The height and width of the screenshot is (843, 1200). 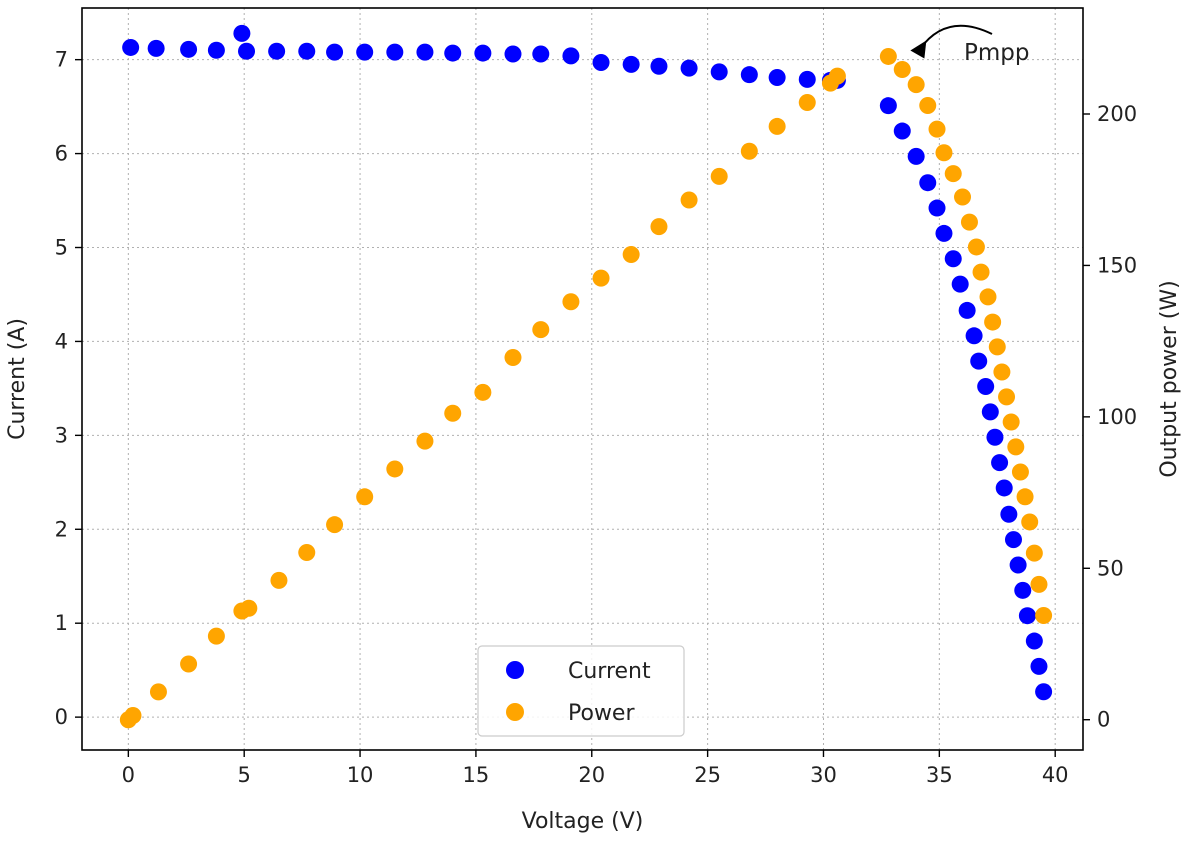 I want to click on y-tick-label-5: 5, so click(x=61, y=248).